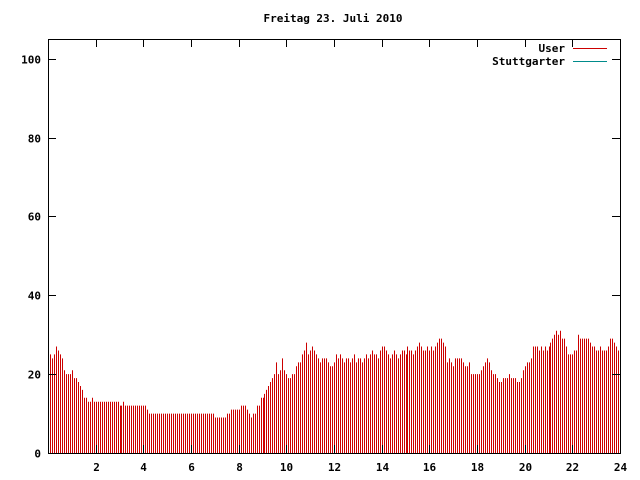 The width and height of the screenshot is (640, 480). What do you see at coordinates (430, 467) in the screenshot?
I see `x-tick-label-7: 16` at bounding box center [430, 467].